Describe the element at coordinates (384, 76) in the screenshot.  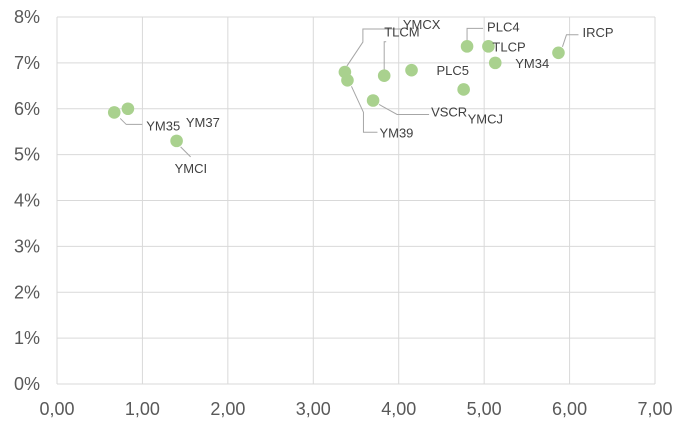
I see `data-point-tlcm` at that location.